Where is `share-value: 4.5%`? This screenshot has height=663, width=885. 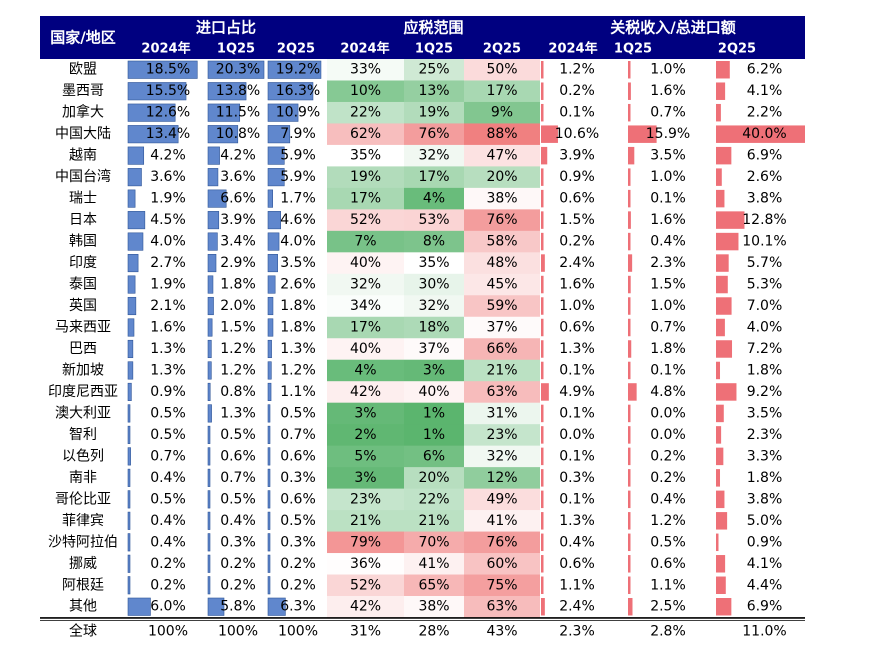 share-value: 4.5% is located at coordinates (168, 220).